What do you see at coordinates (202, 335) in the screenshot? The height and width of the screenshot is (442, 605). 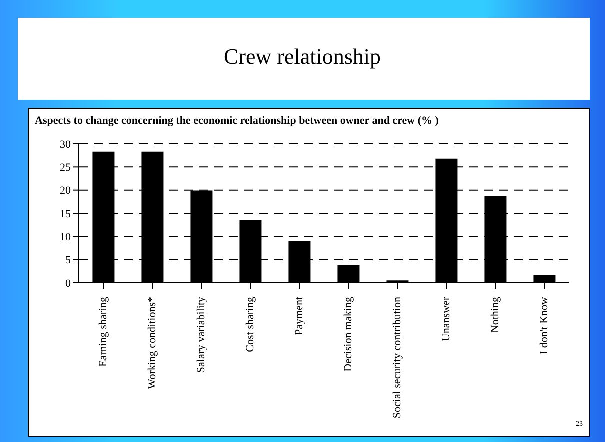 I see `x-tick-label: Salary variability` at bounding box center [202, 335].